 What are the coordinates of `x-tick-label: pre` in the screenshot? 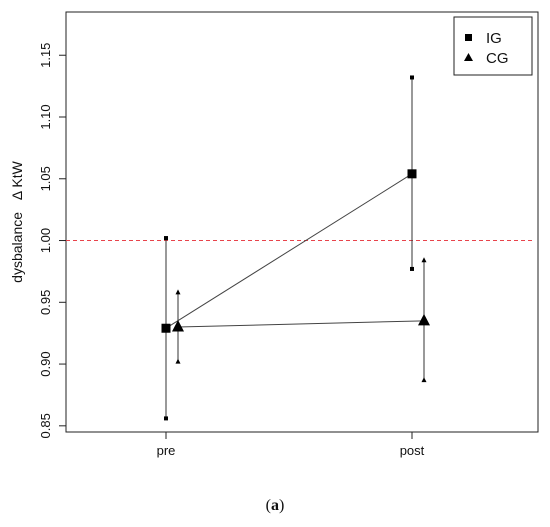 It's located at (166, 450).